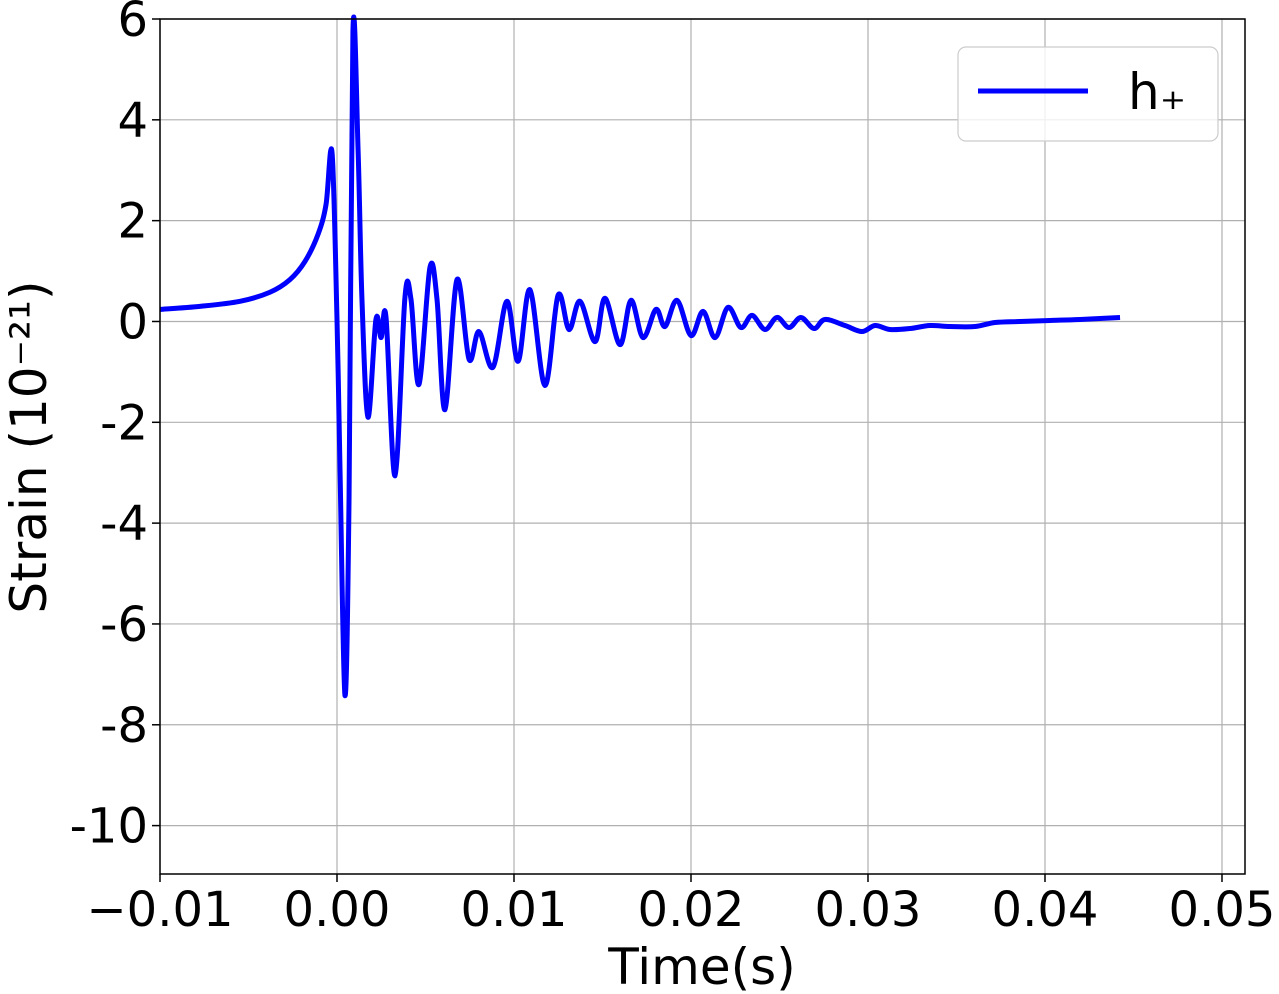 Image resolution: width=1279 pixels, height=994 pixels. What do you see at coordinates (124, 726) in the screenshot?
I see `y-tick-label: -8` at bounding box center [124, 726].